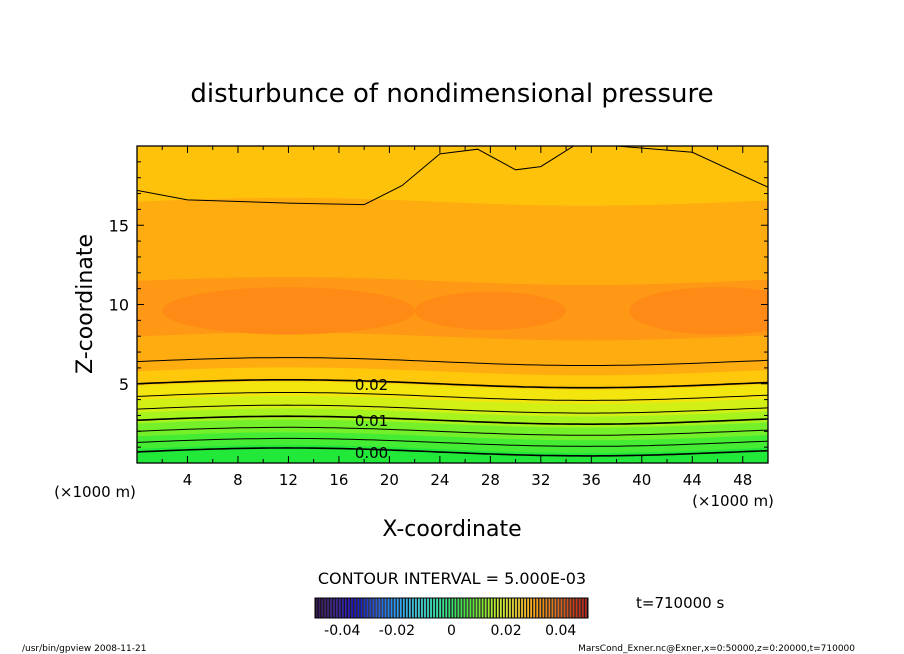 Image resolution: width=904 pixels, height=654 pixels. What do you see at coordinates (119, 305) in the screenshot?
I see `y-tick-label: 10` at bounding box center [119, 305].